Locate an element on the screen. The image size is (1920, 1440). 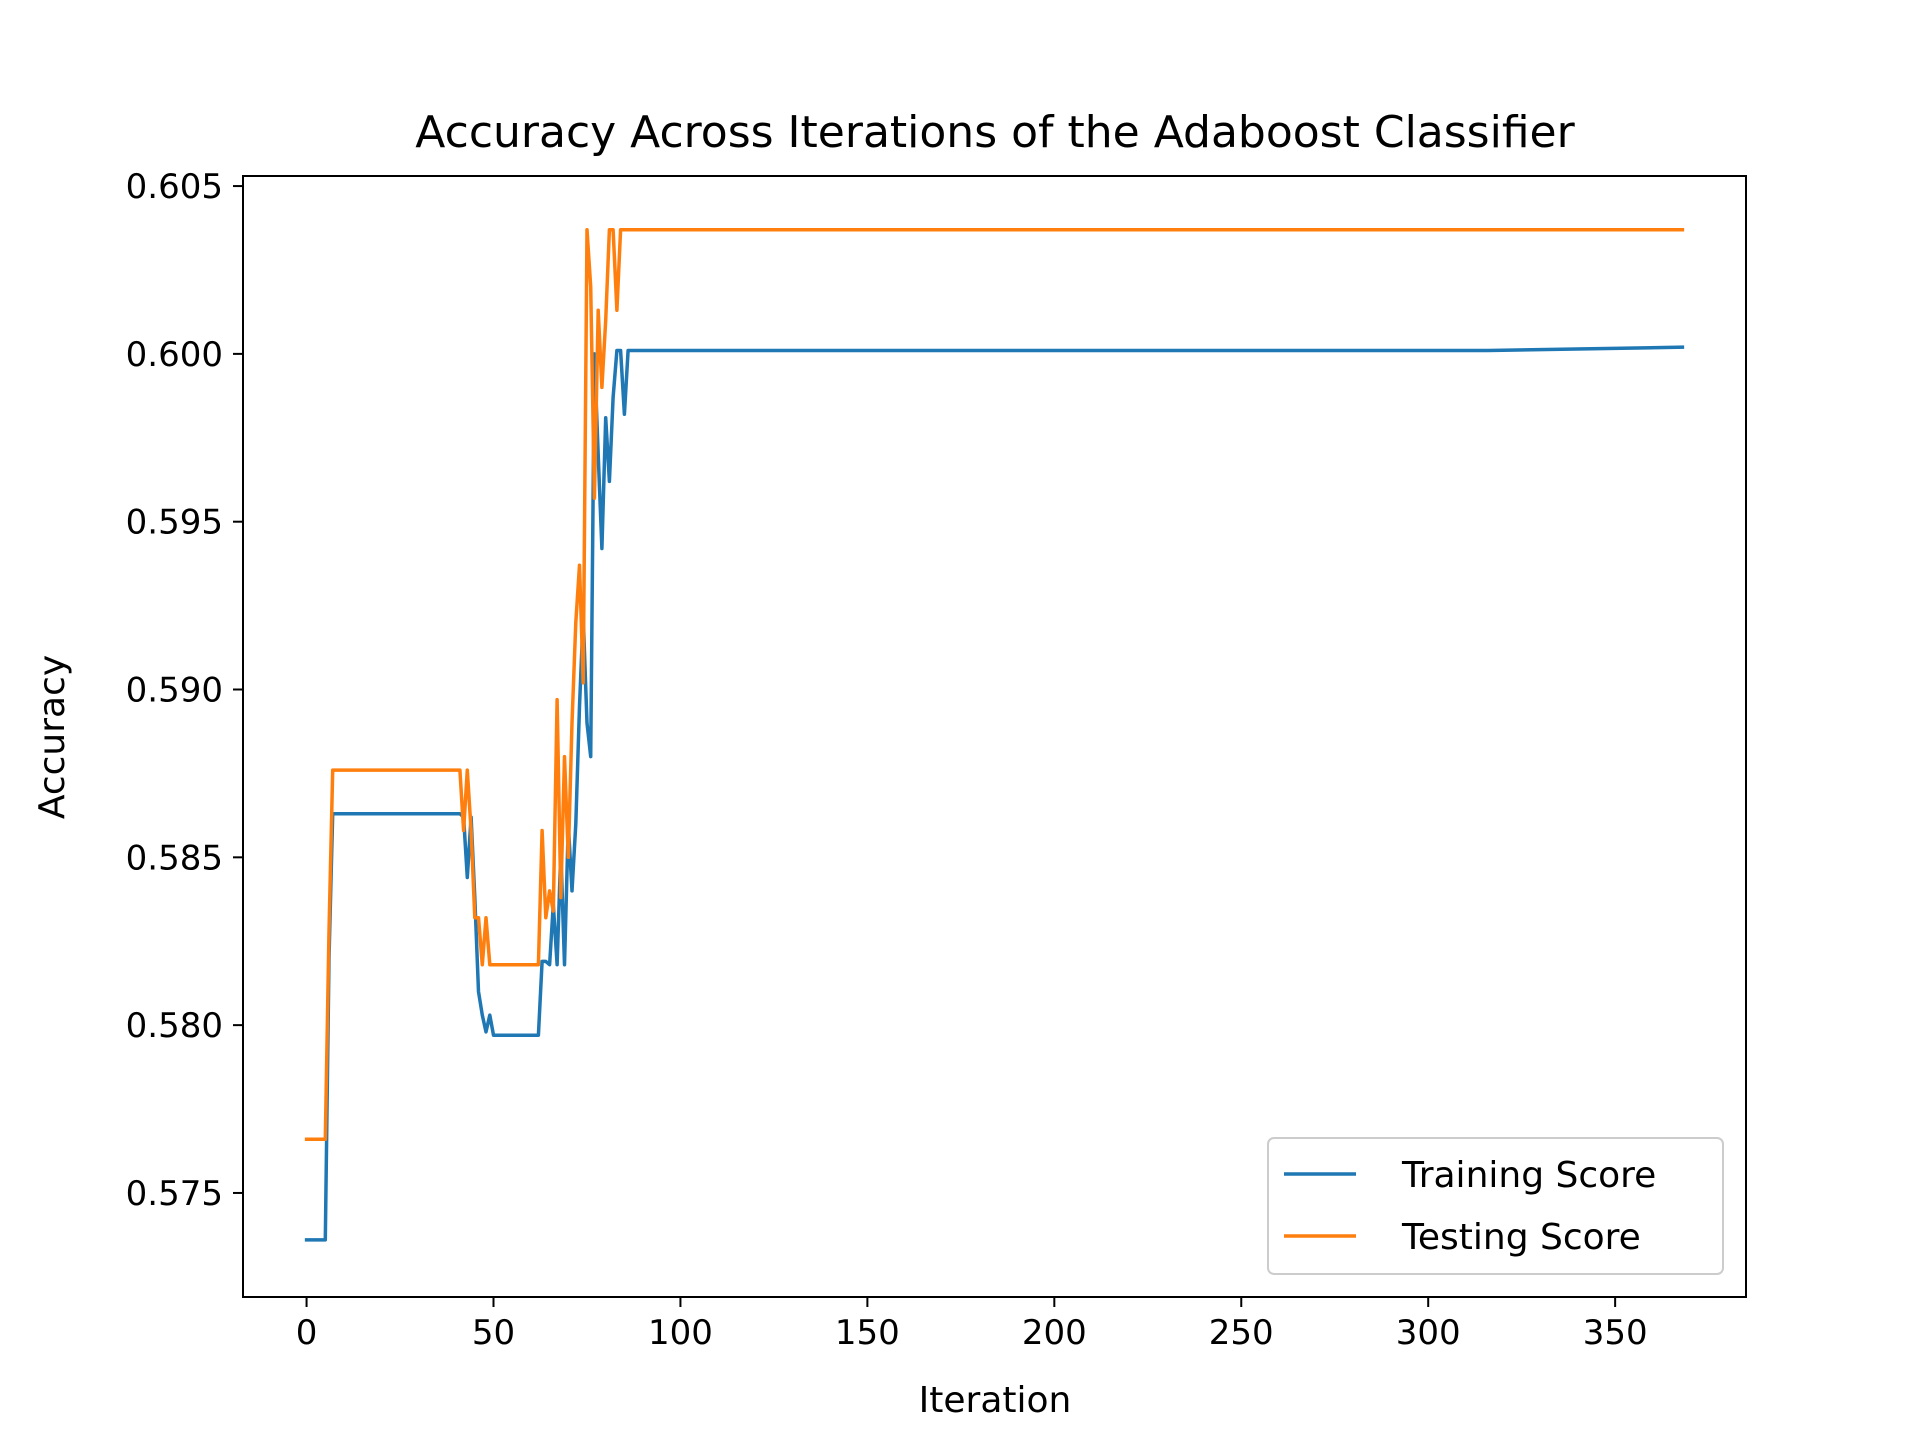
x-tick-label: 300 is located at coordinates (1428, 1333).